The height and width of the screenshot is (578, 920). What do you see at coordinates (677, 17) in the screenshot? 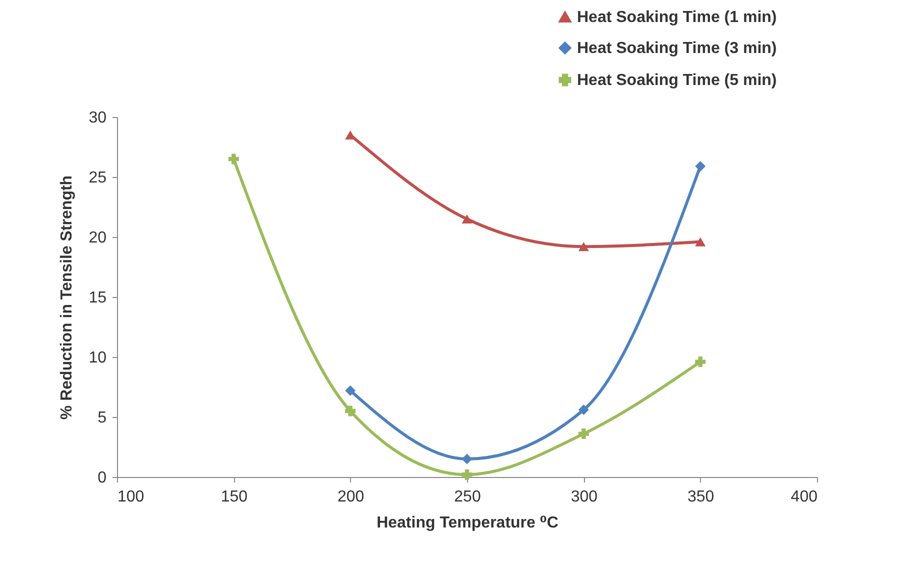
I see `legend-label: Heat Soaking Time (1 min)` at bounding box center [677, 17].